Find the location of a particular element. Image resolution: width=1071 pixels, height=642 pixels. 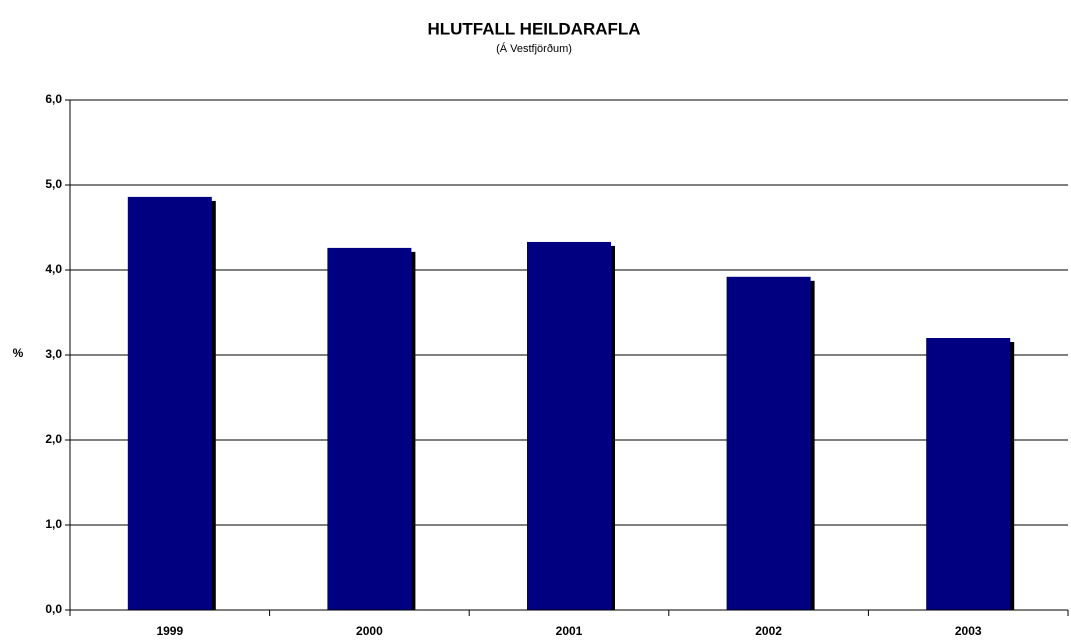

chart-title: HLUTFALL HEILDARAFLA is located at coordinates (533, 28).